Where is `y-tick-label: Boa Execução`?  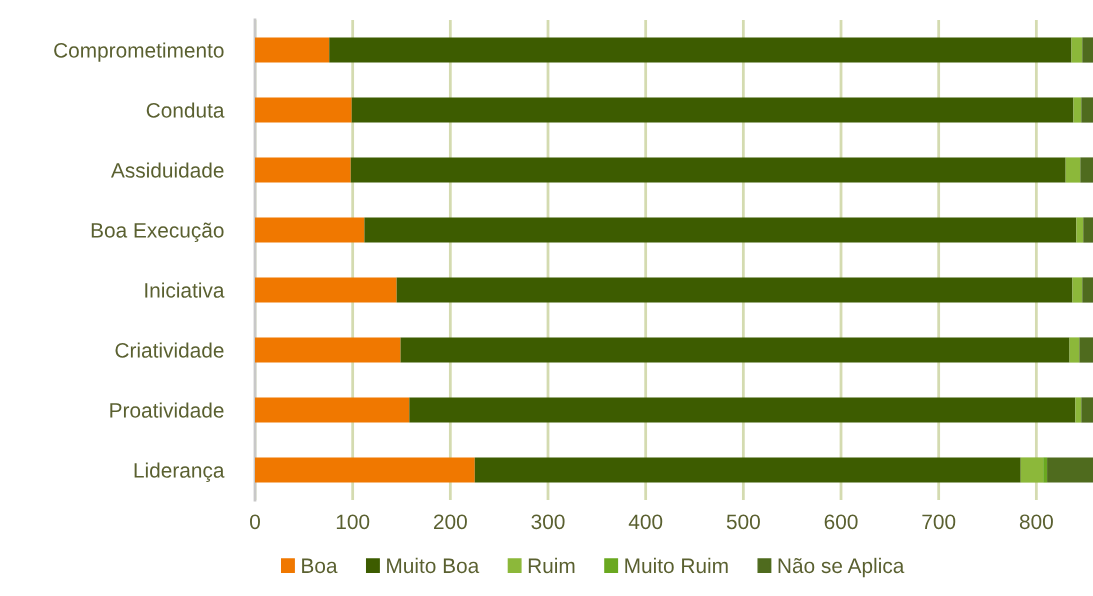 y-tick-label: Boa Execução is located at coordinates (157, 232).